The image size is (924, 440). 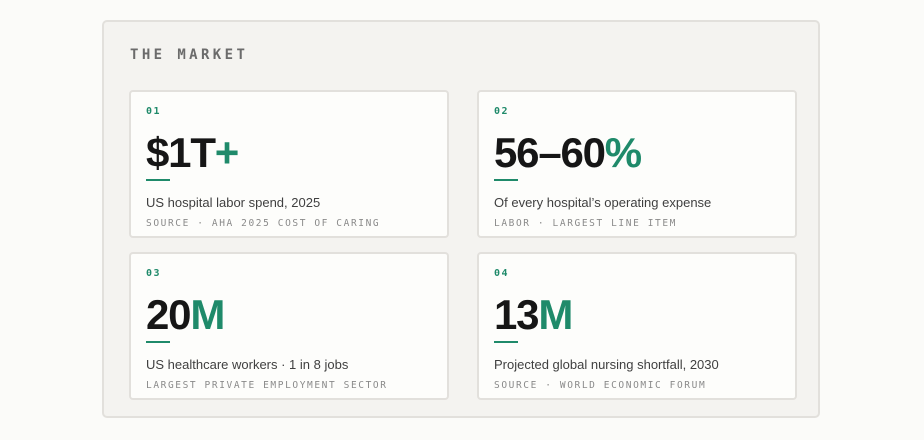 I want to click on stat-value-accent: %, so click(x=623, y=152).